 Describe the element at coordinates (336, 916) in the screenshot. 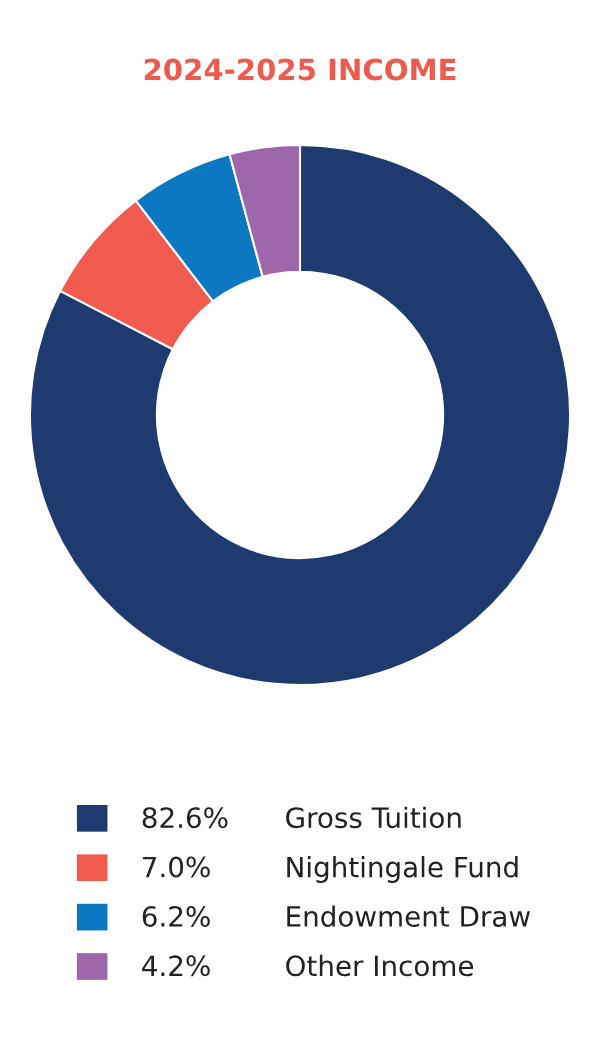

I see `legend-label: 6.2% Endowment Draw` at that location.